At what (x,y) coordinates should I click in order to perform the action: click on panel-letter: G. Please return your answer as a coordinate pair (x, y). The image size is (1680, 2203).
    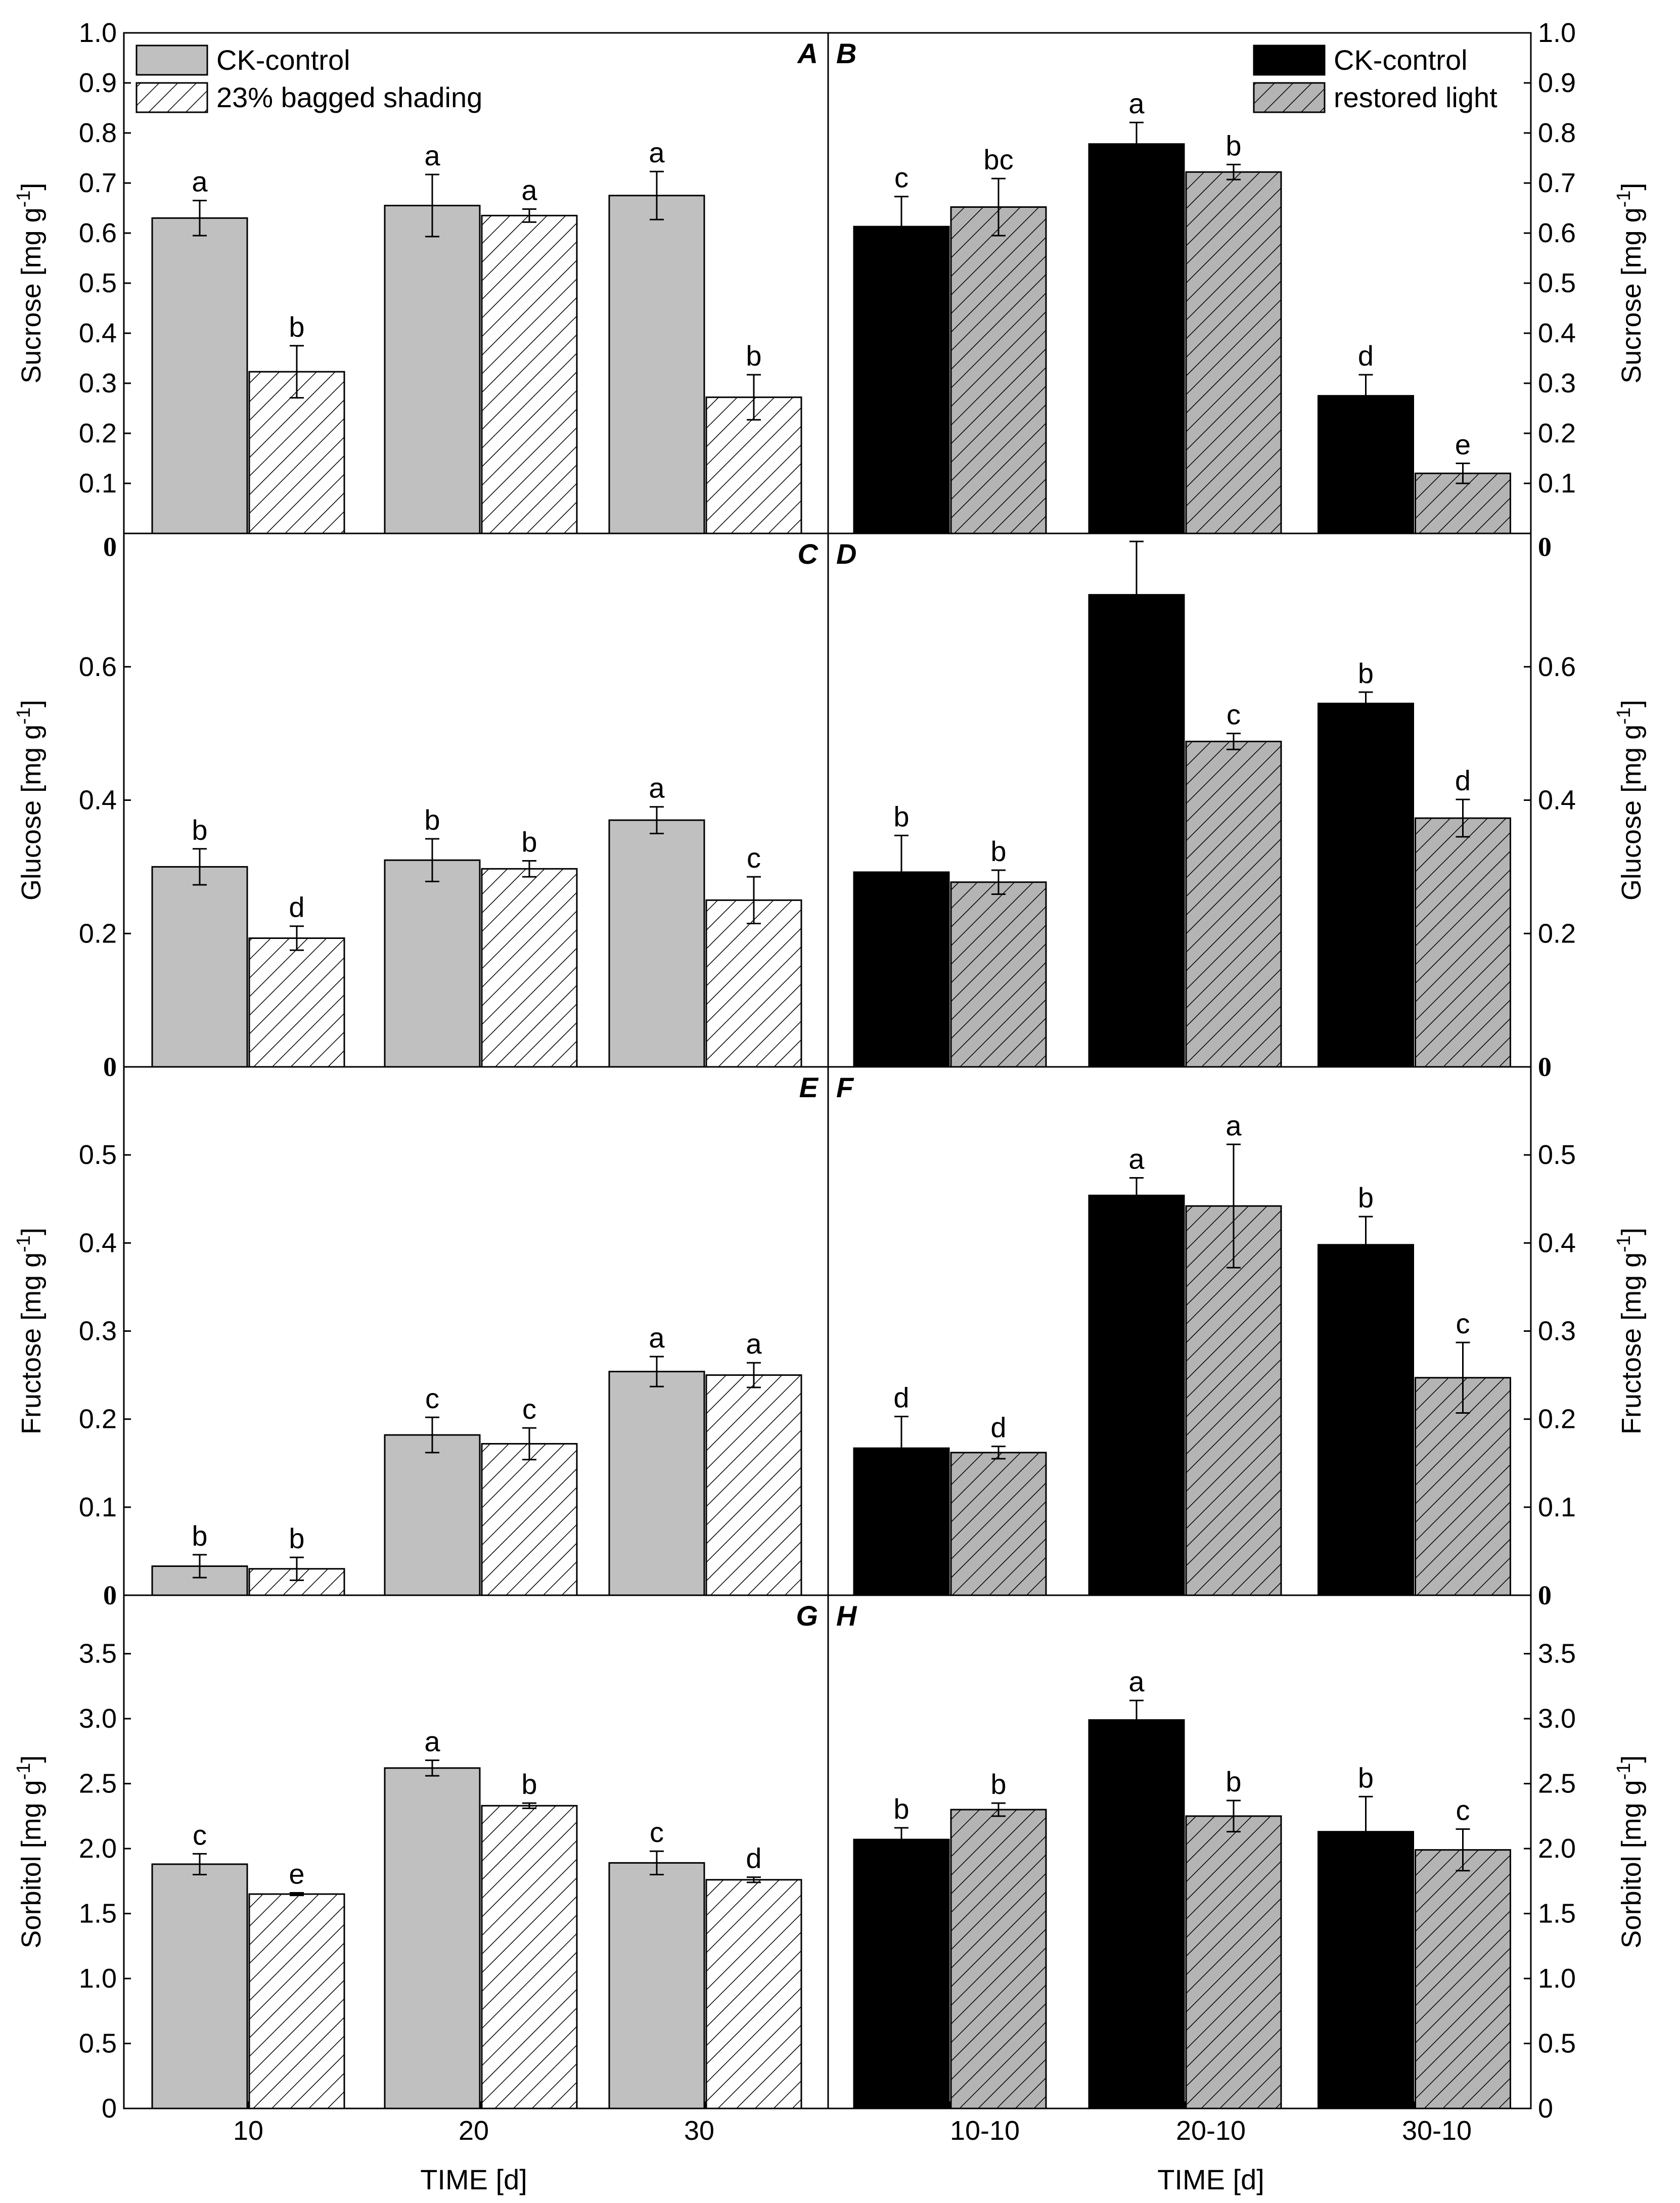
    Looking at the image, I should click on (807, 1616).